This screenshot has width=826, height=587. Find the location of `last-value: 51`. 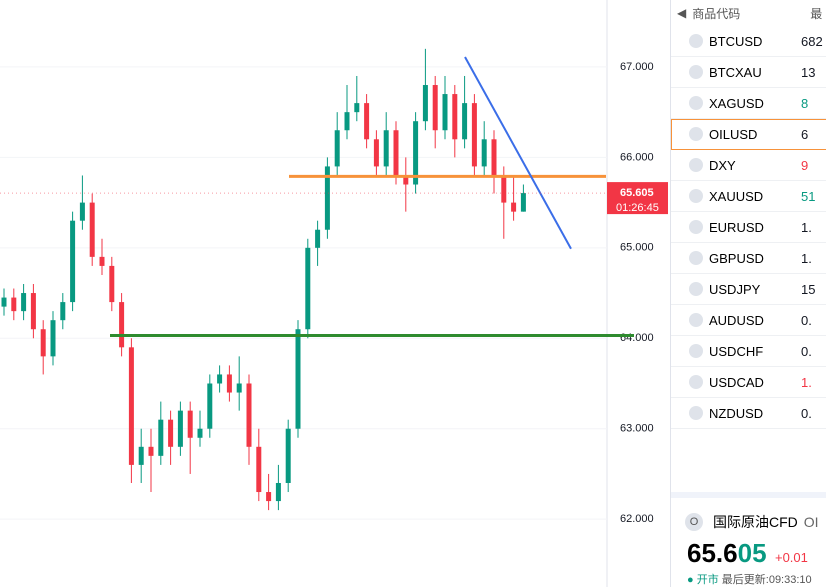

last-value: 51 is located at coordinates (808, 196).